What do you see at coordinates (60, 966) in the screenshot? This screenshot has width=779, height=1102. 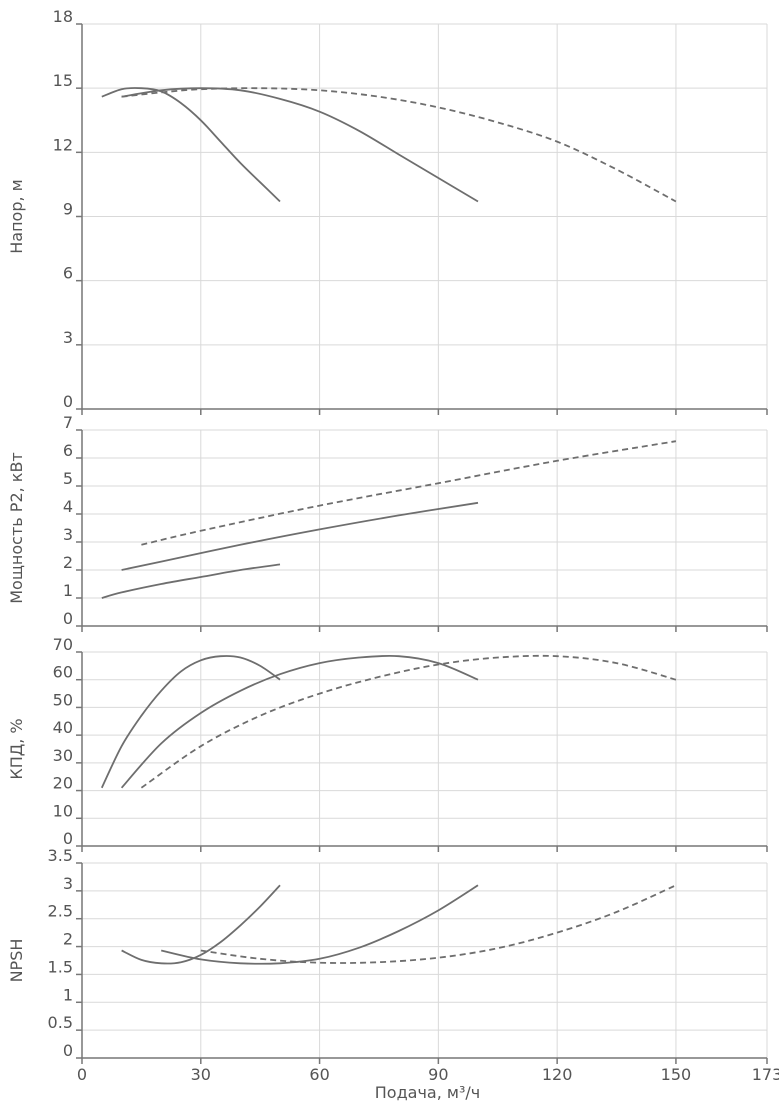 I see `y-tick-label: 1.5` at bounding box center [60, 966].